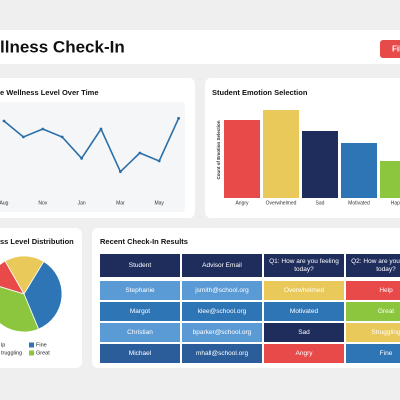 This screenshot has width=400, height=400. I want to click on legend-label: Fine, so click(41, 345).